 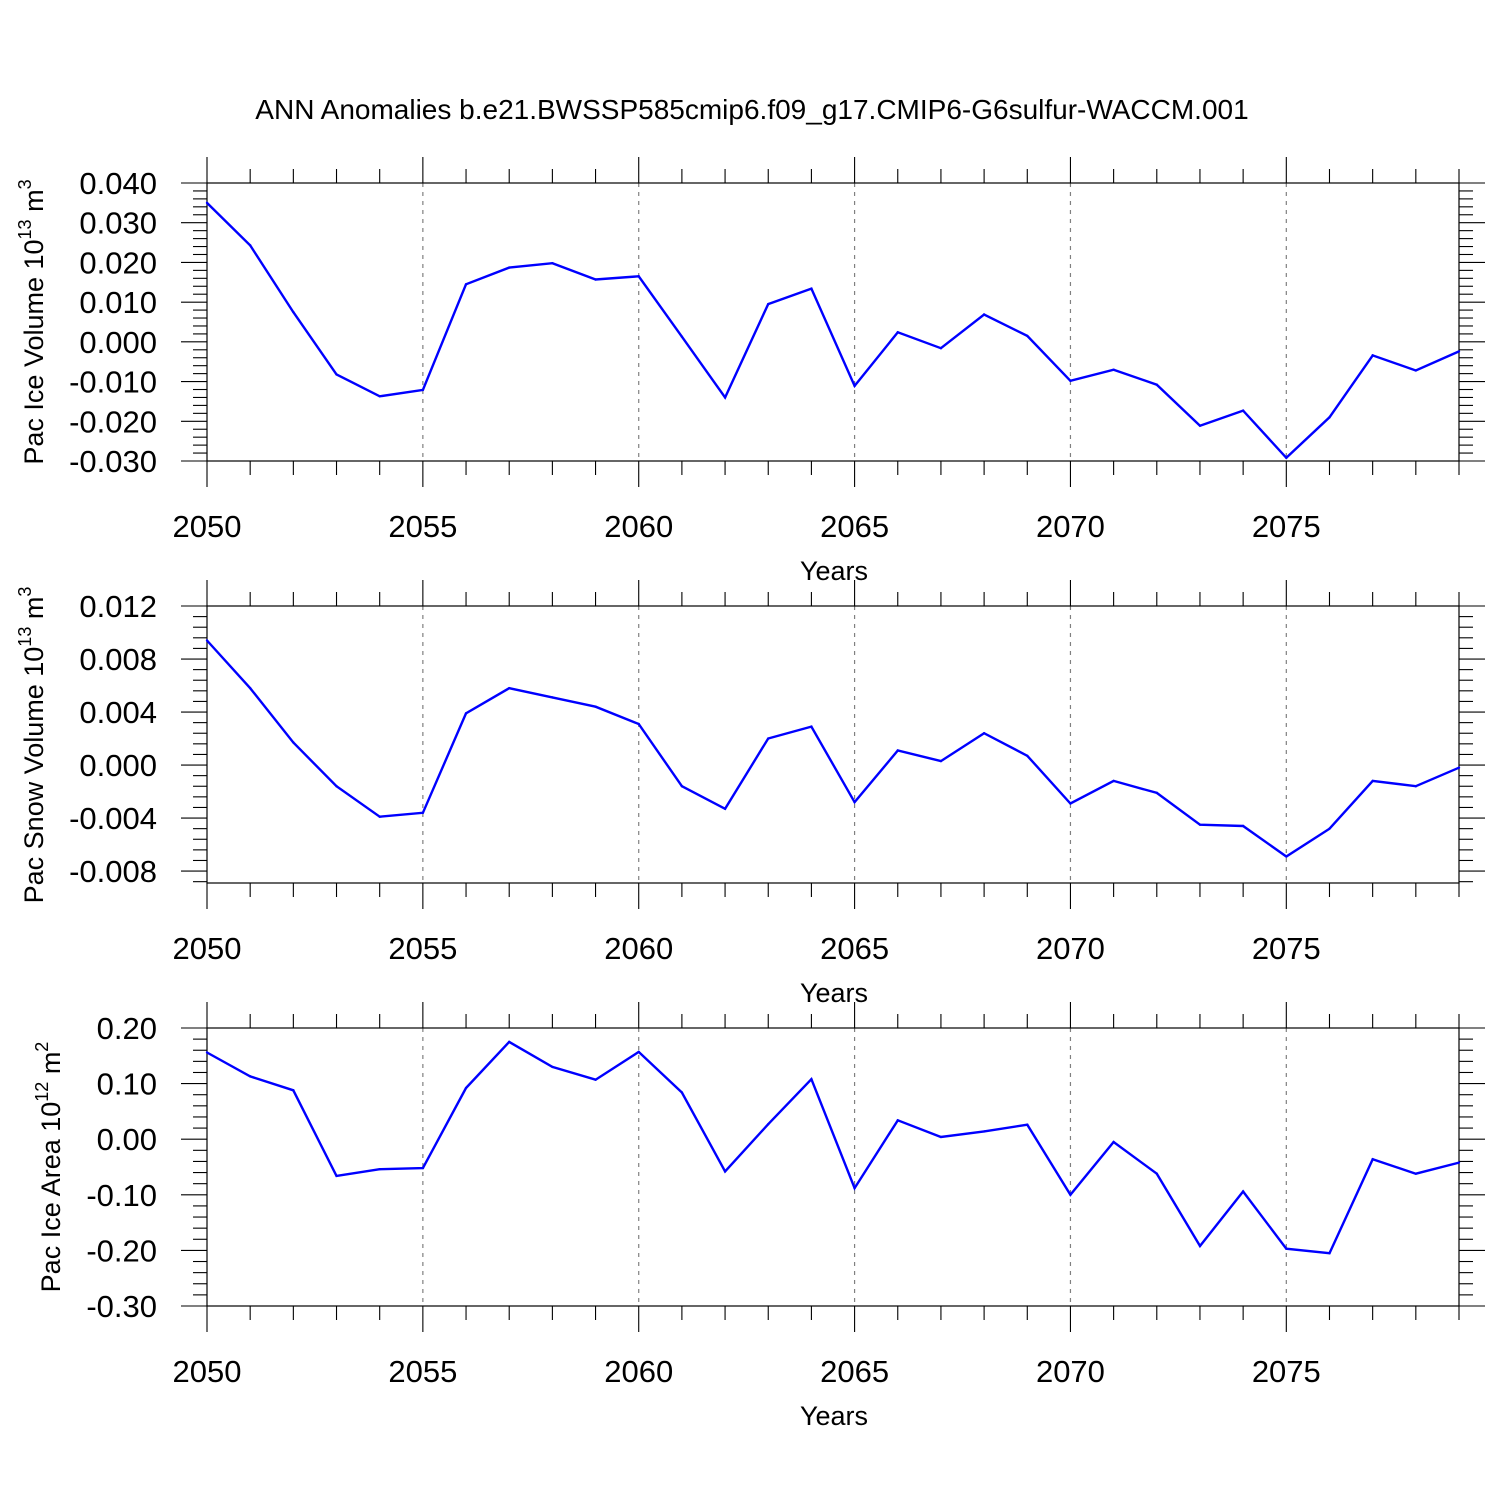 What do you see at coordinates (127, 1084) in the screenshot?
I see `y-tick-label: 0.10` at bounding box center [127, 1084].